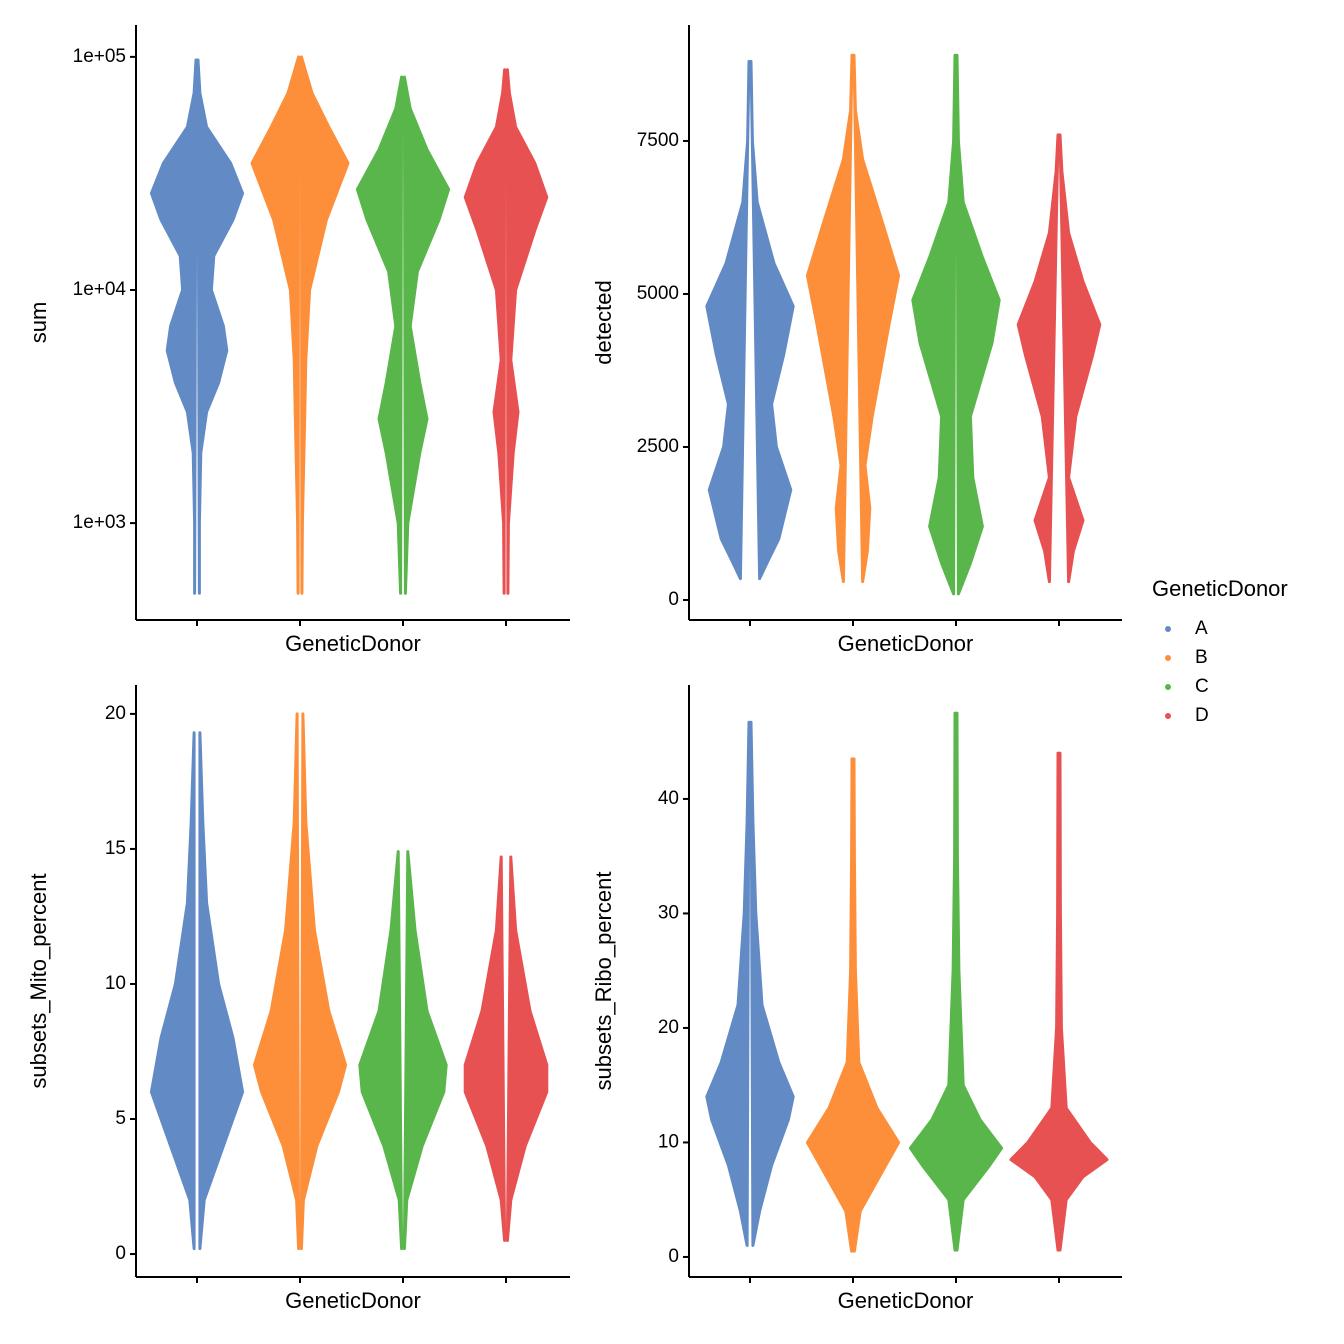 Image resolution: width=1344 pixels, height=1344 pixels. What do you see at coordinates (1202, 686) in the screenshot?
I see `legend-label: C` at bounding box center [1202, 686].